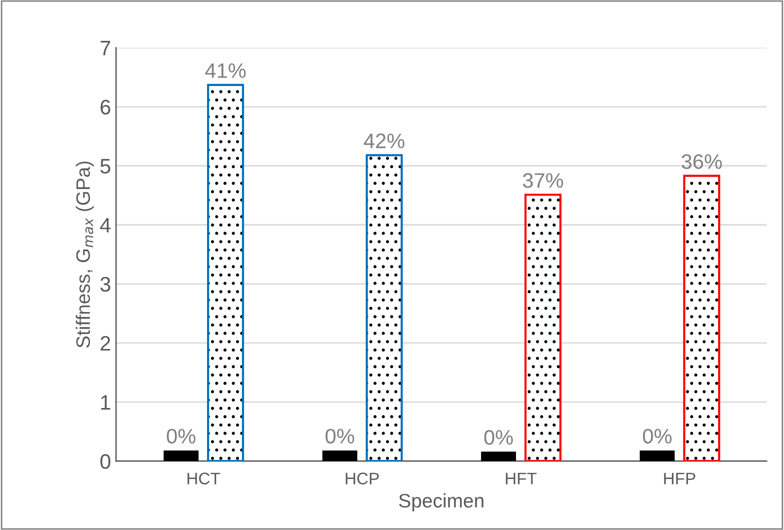 The width and height of the screenshot is (784, 530). Describe the element at coordinates (543, 180) in the screenshot. I see `annotation: 37%` at that location.